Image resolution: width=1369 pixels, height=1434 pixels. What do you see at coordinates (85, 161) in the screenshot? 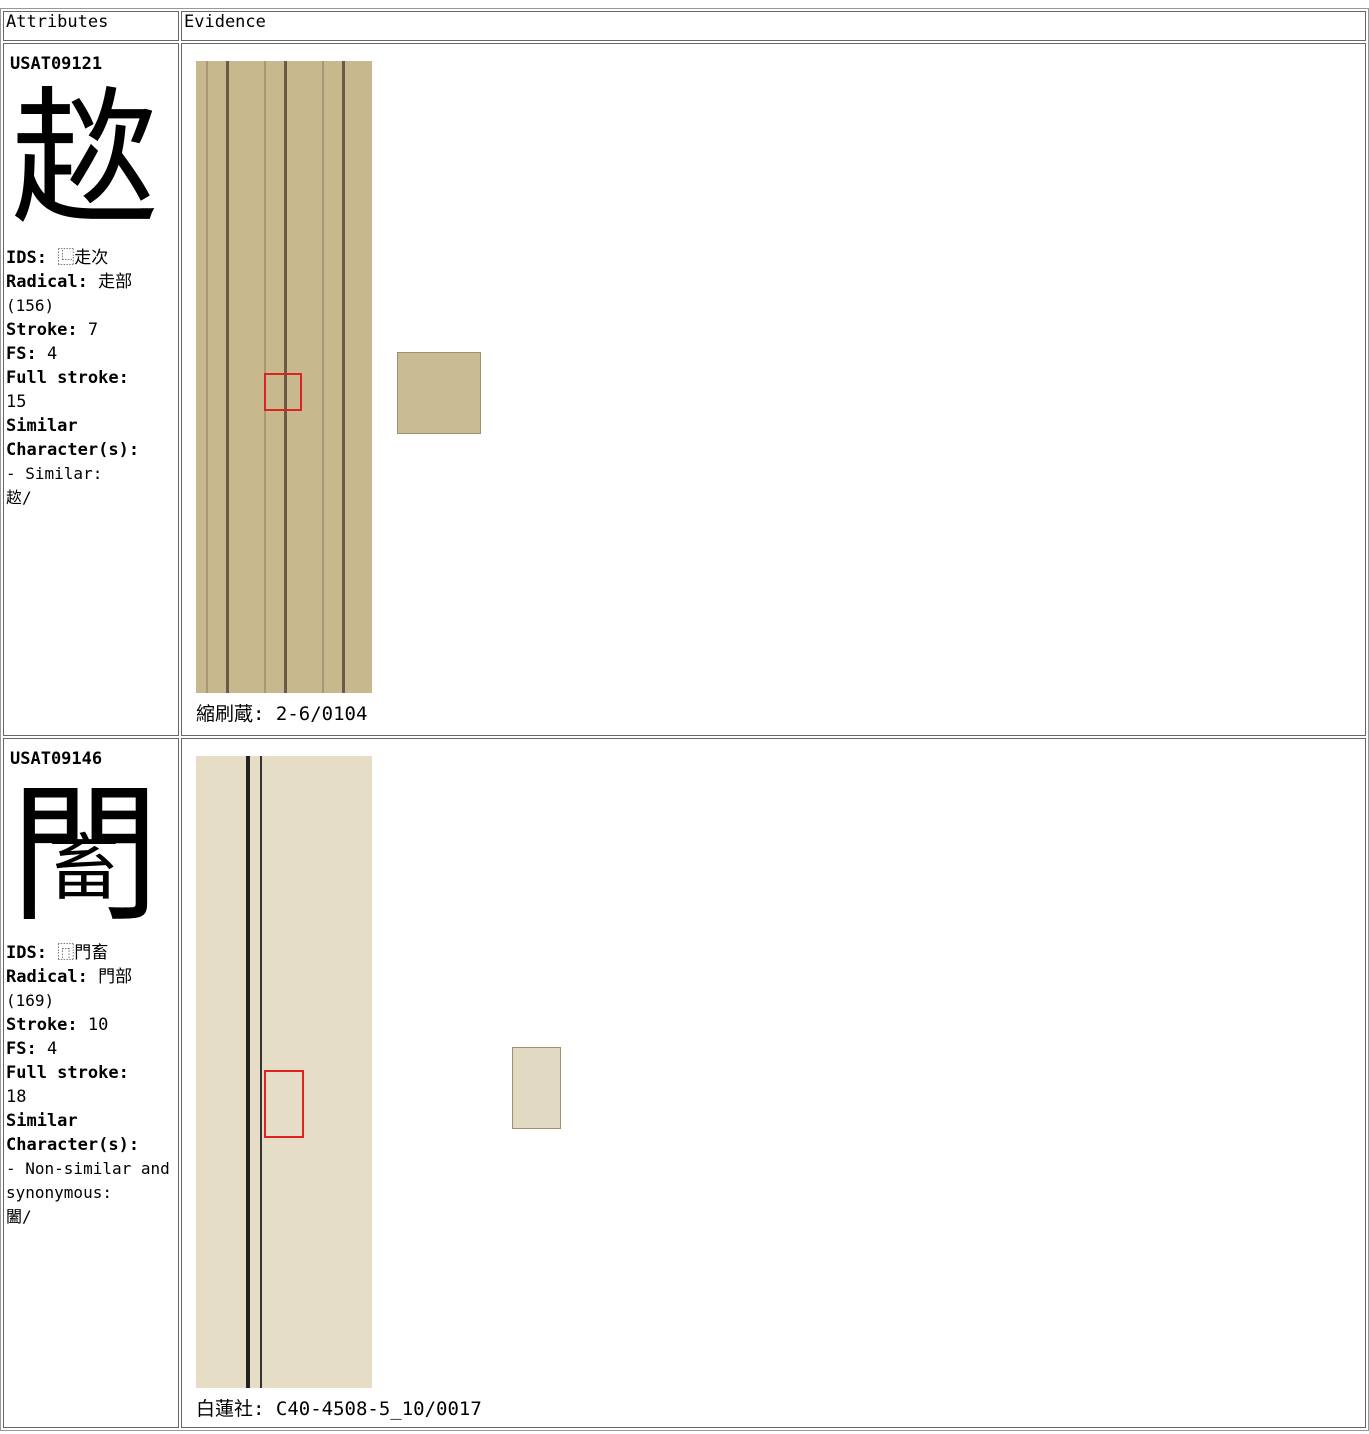
I see `glyph: 趑` at bounding box center [85, 161].